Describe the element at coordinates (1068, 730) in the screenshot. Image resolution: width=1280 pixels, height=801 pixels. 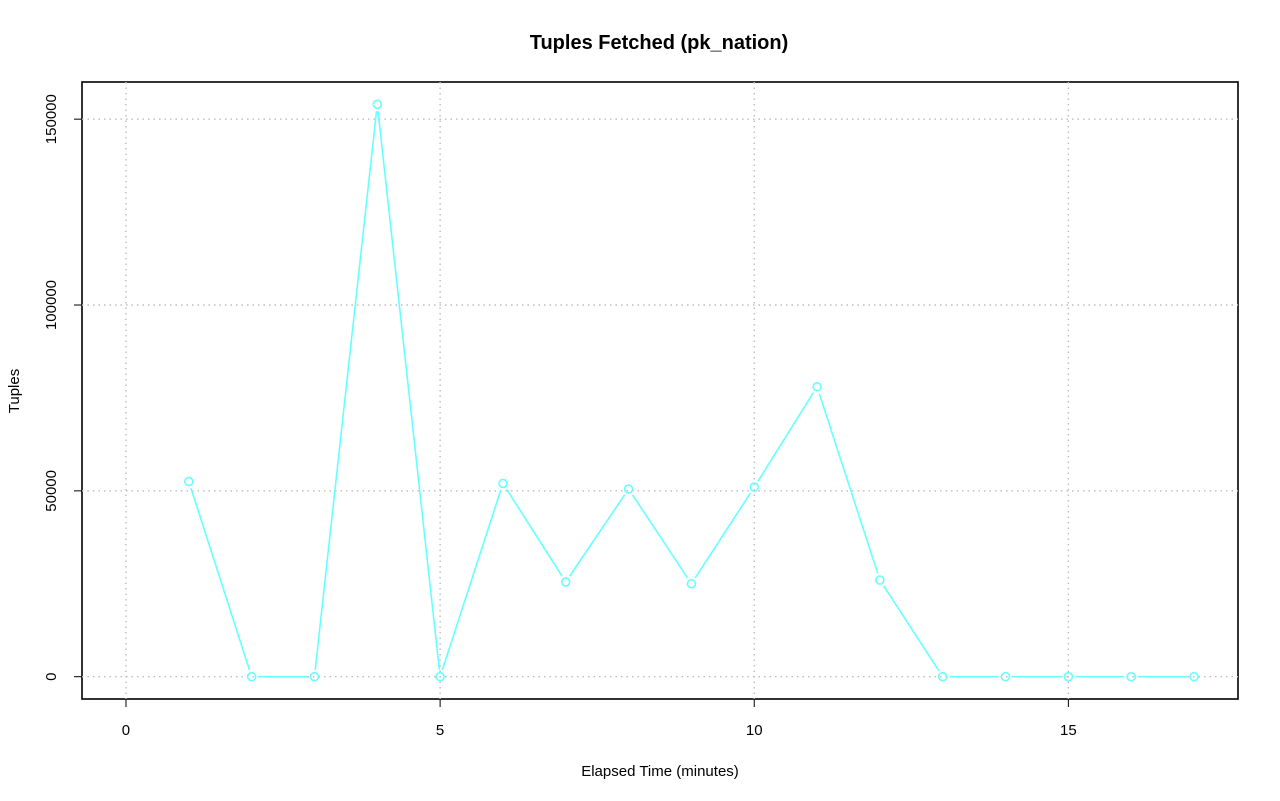
I see `x-tick-label: 15` at that location.